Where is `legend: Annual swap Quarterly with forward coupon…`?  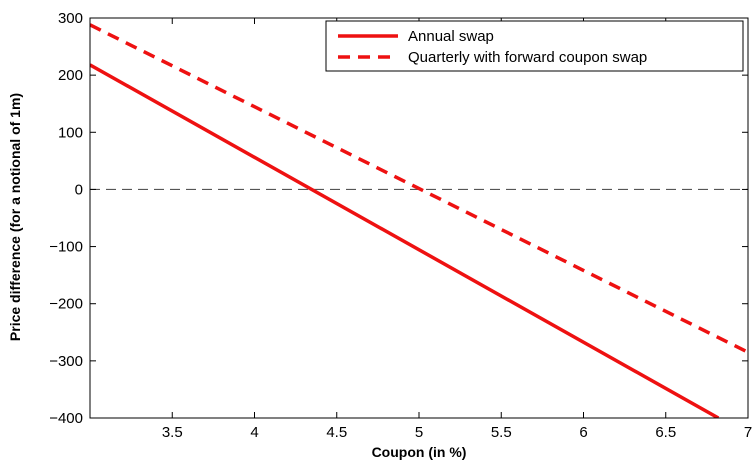 legend: Annual swap Quarterly with forward coupon… is located at coordinates (534, 46).